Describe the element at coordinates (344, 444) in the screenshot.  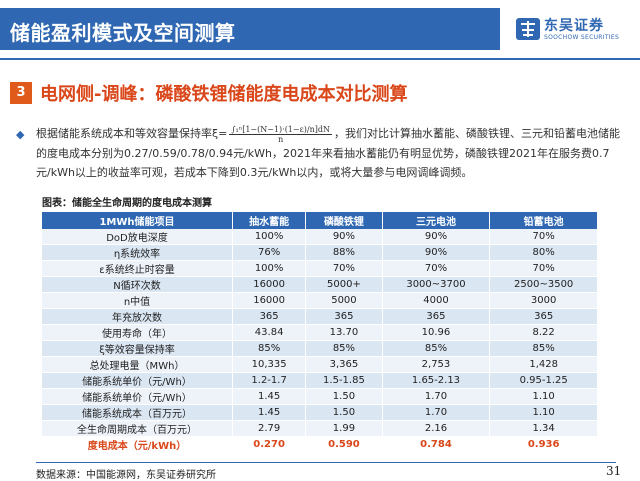
I see `table-cell: 0.590` at that location.